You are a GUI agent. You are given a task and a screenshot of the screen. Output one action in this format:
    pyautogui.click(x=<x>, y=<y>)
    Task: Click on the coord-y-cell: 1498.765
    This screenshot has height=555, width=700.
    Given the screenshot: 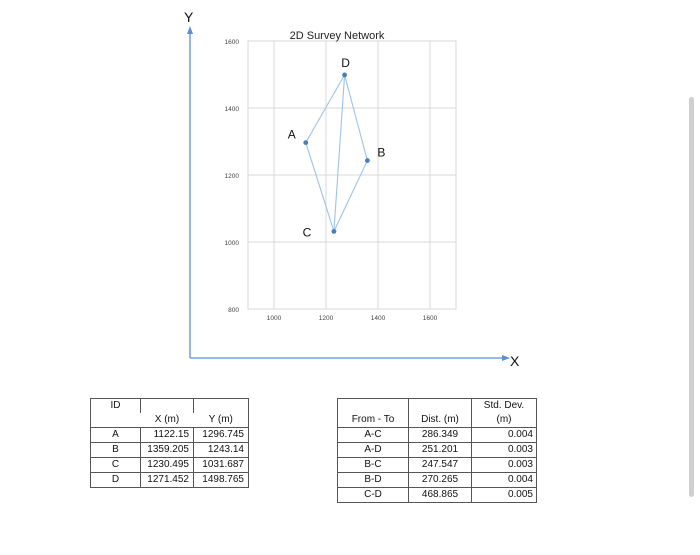 What is the action you would take?
    pyautogui.click(x=221, y=480)
    